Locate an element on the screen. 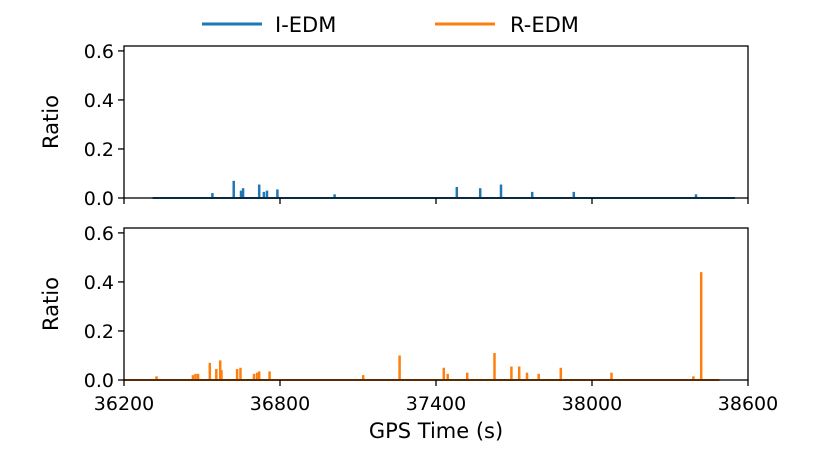 This screenshot has width=831, height=463. x-tick-label-3: 38000 is located at coordinates (592, 404).